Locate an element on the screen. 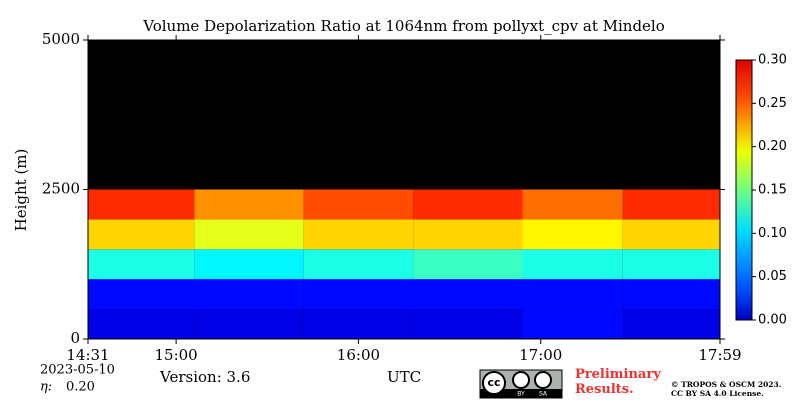  x-tick-label: 15:00 is located at coordinates (175, 355).